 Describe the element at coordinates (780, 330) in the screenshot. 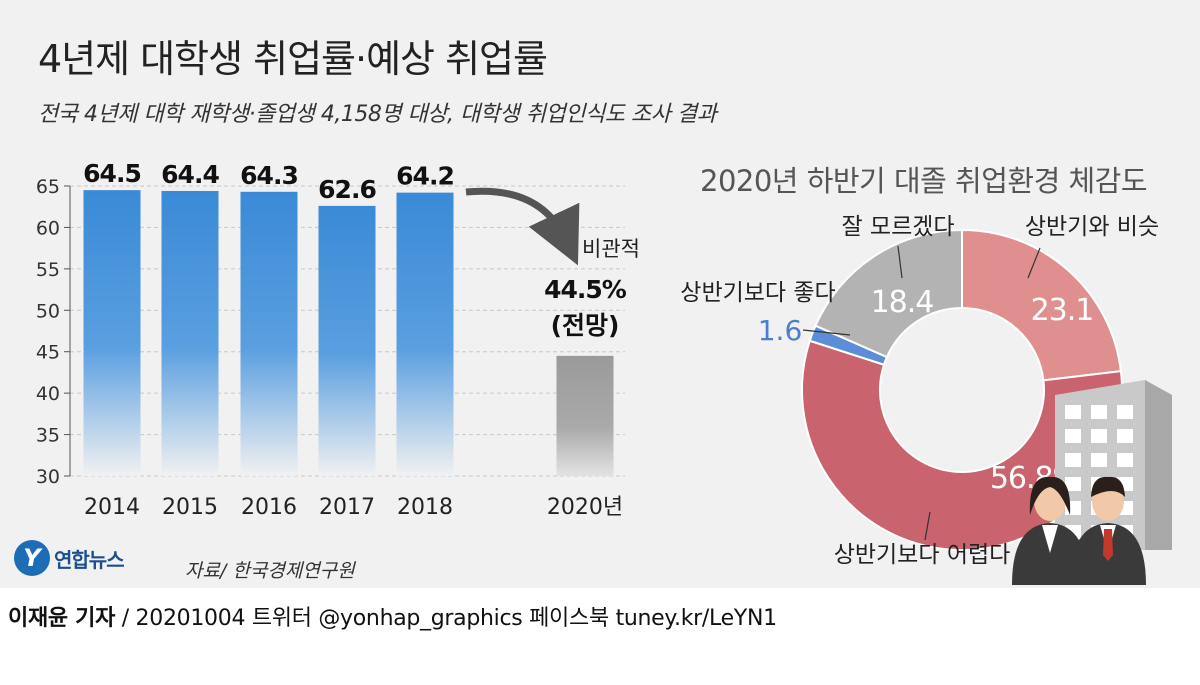

I see `slice-value-label: 1.6` at that location.